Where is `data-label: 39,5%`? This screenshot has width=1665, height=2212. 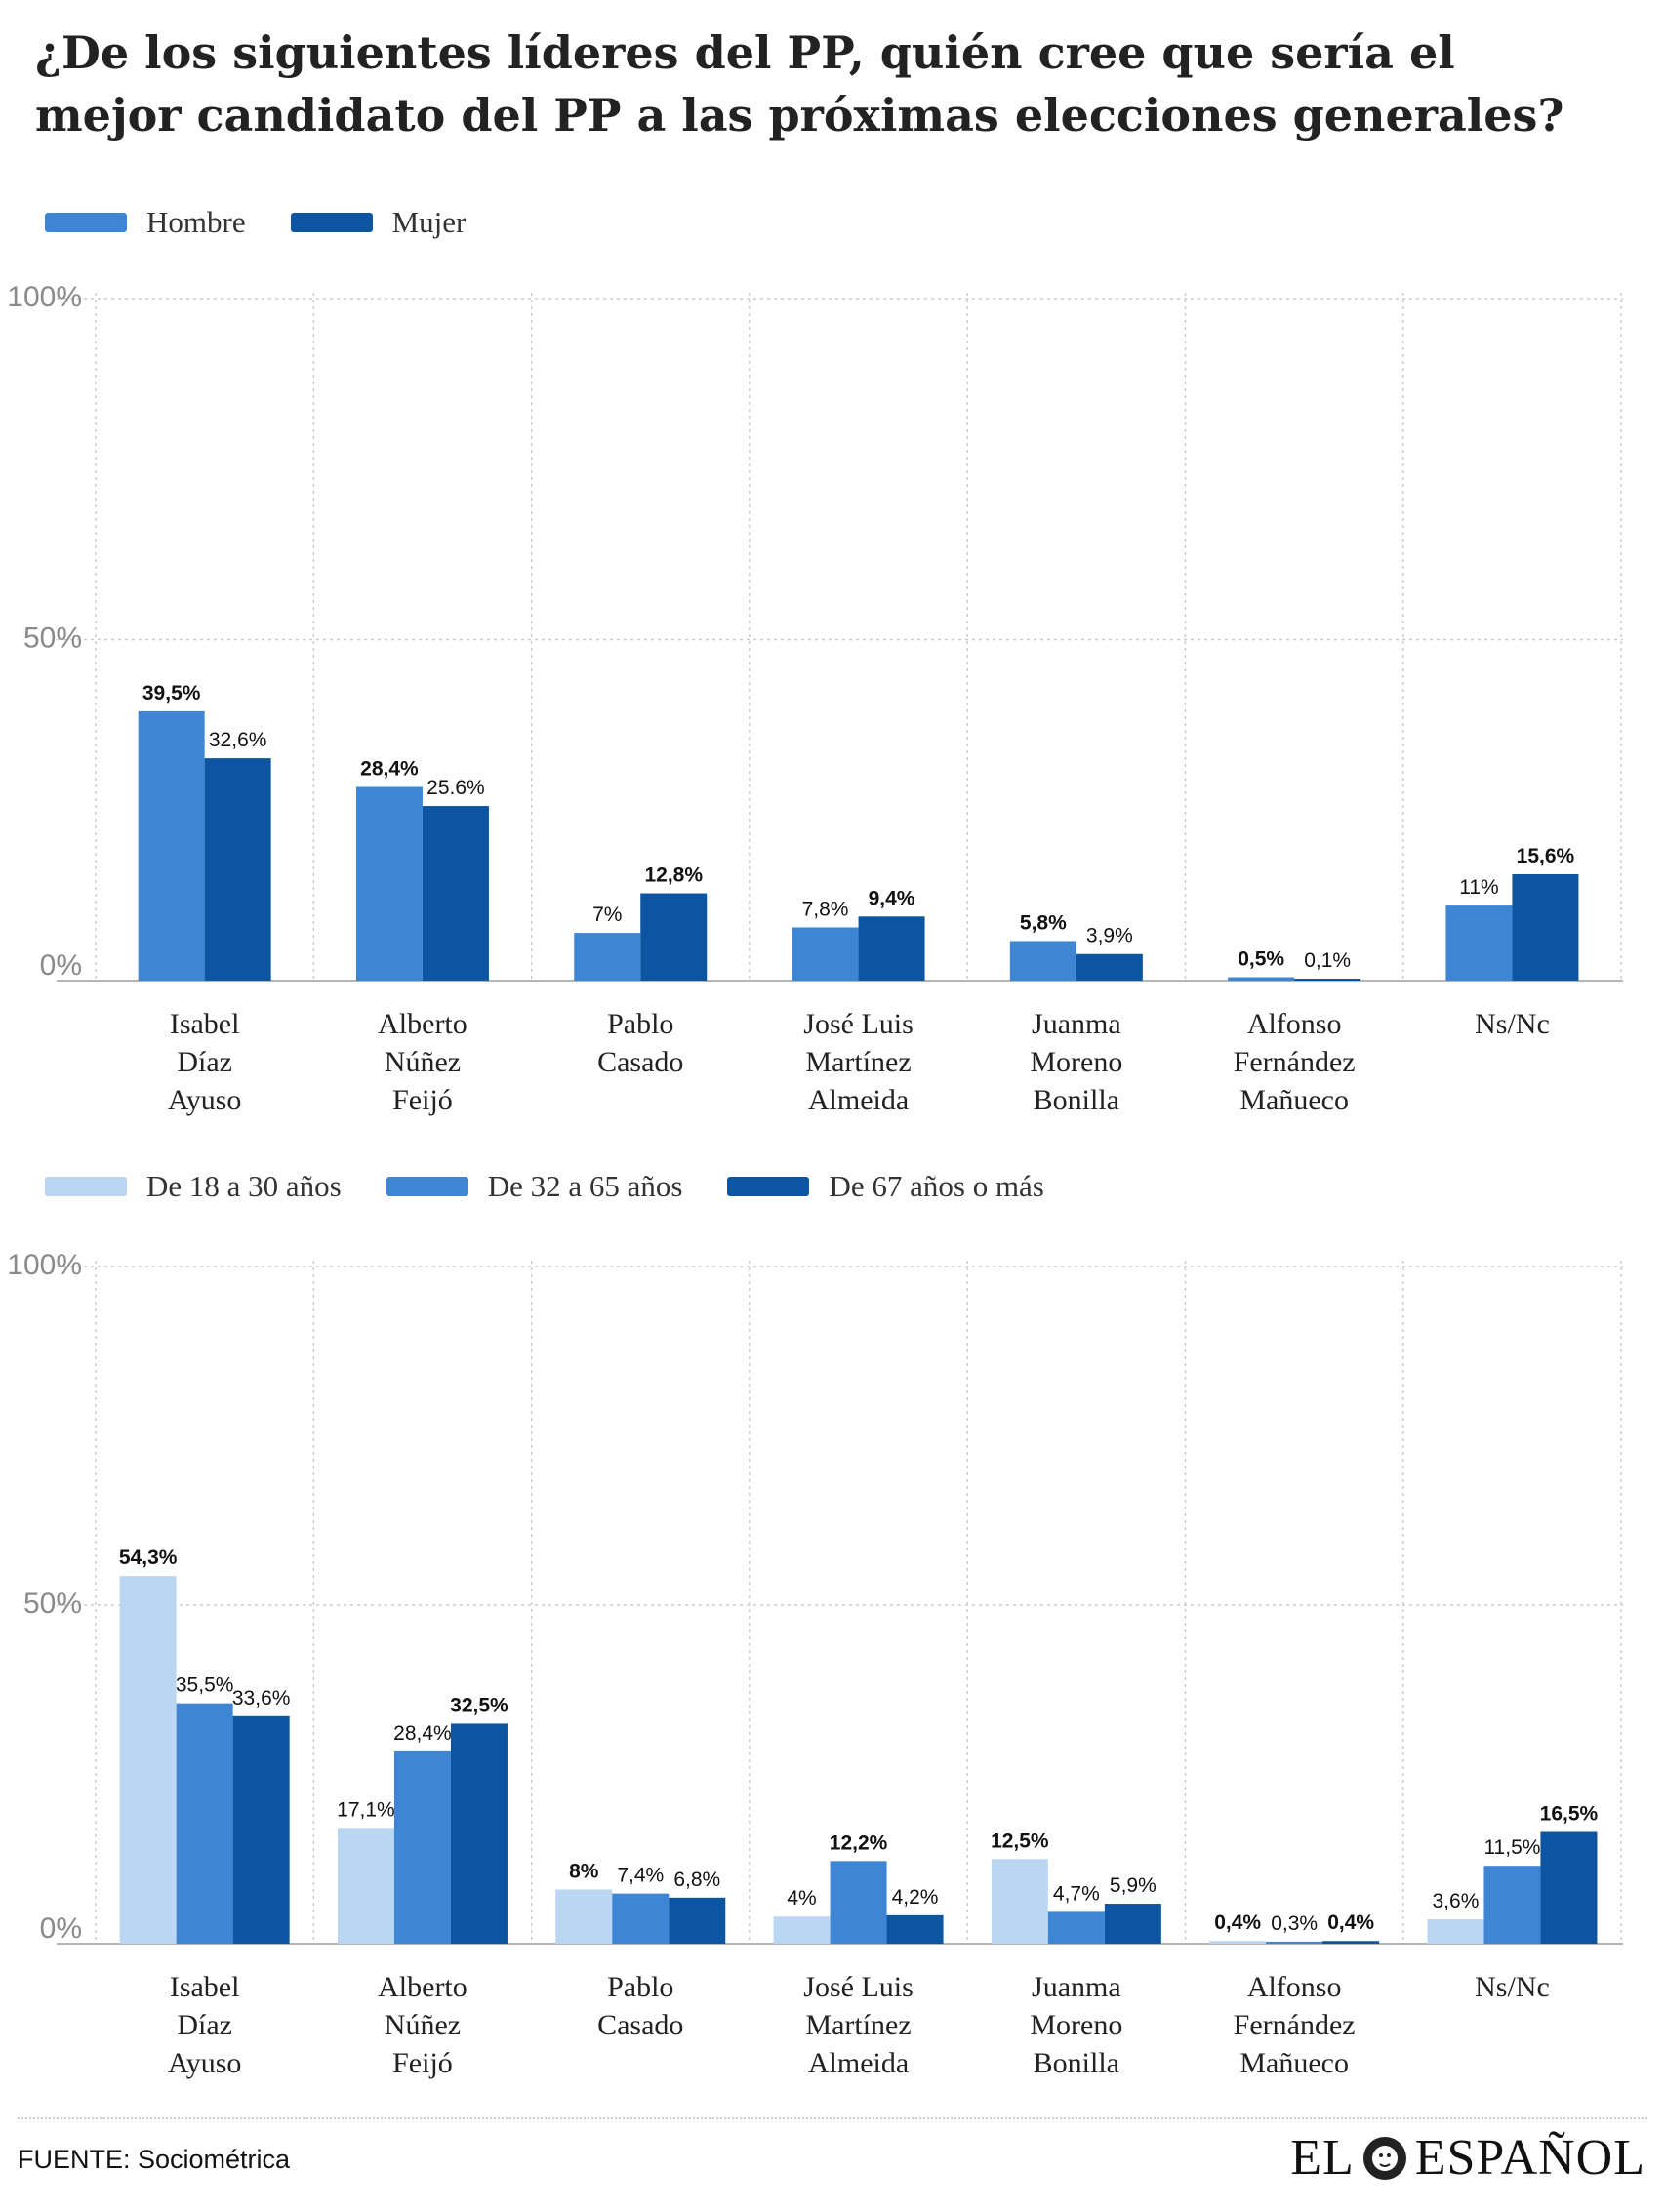 data-label: 39,5% is located at coordinates (172, 693).